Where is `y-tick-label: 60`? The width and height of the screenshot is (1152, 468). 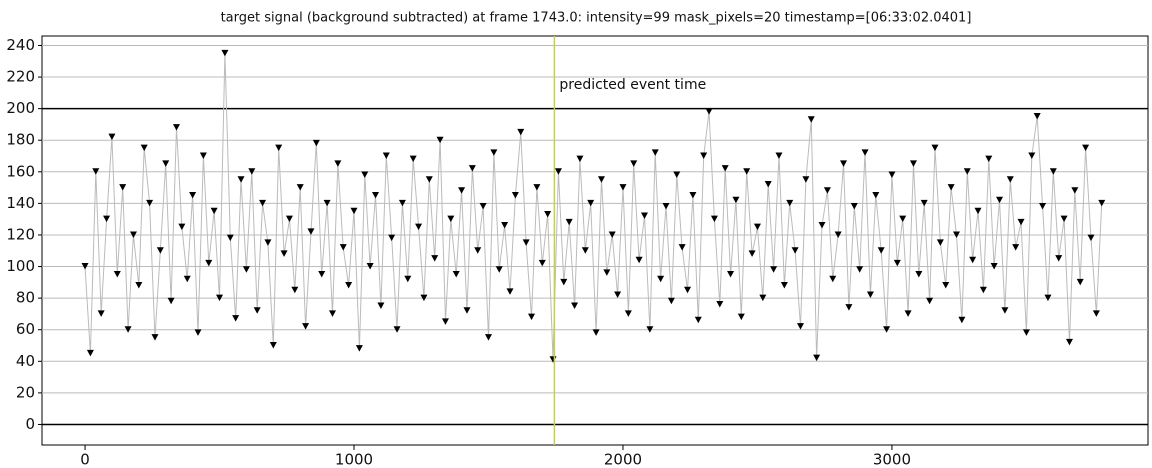
y-tick-label: 60 is located at coordinates (25, 329).